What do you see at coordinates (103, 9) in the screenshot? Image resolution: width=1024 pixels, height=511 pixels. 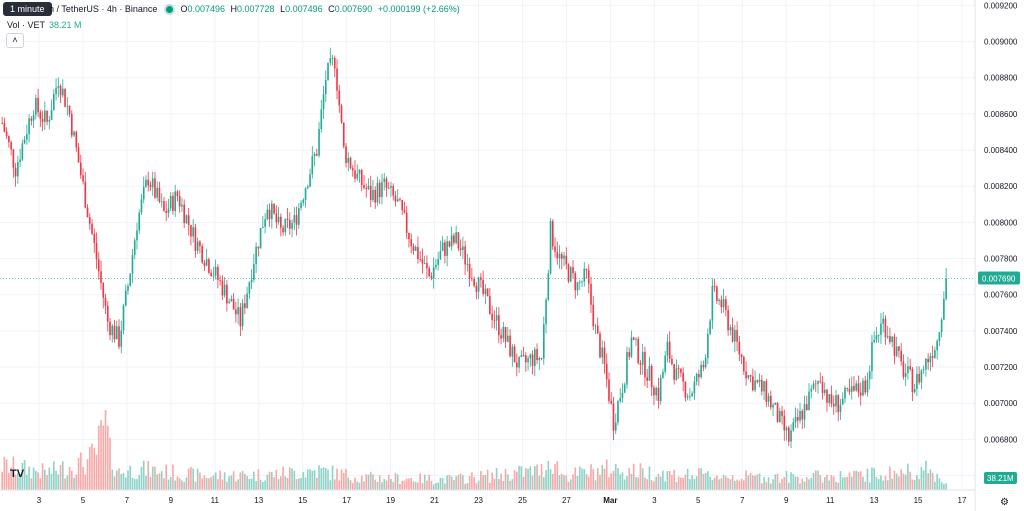 I see `symbol-title: n / TetherUS · 4h · Binance` at bounding box center [103, 9].